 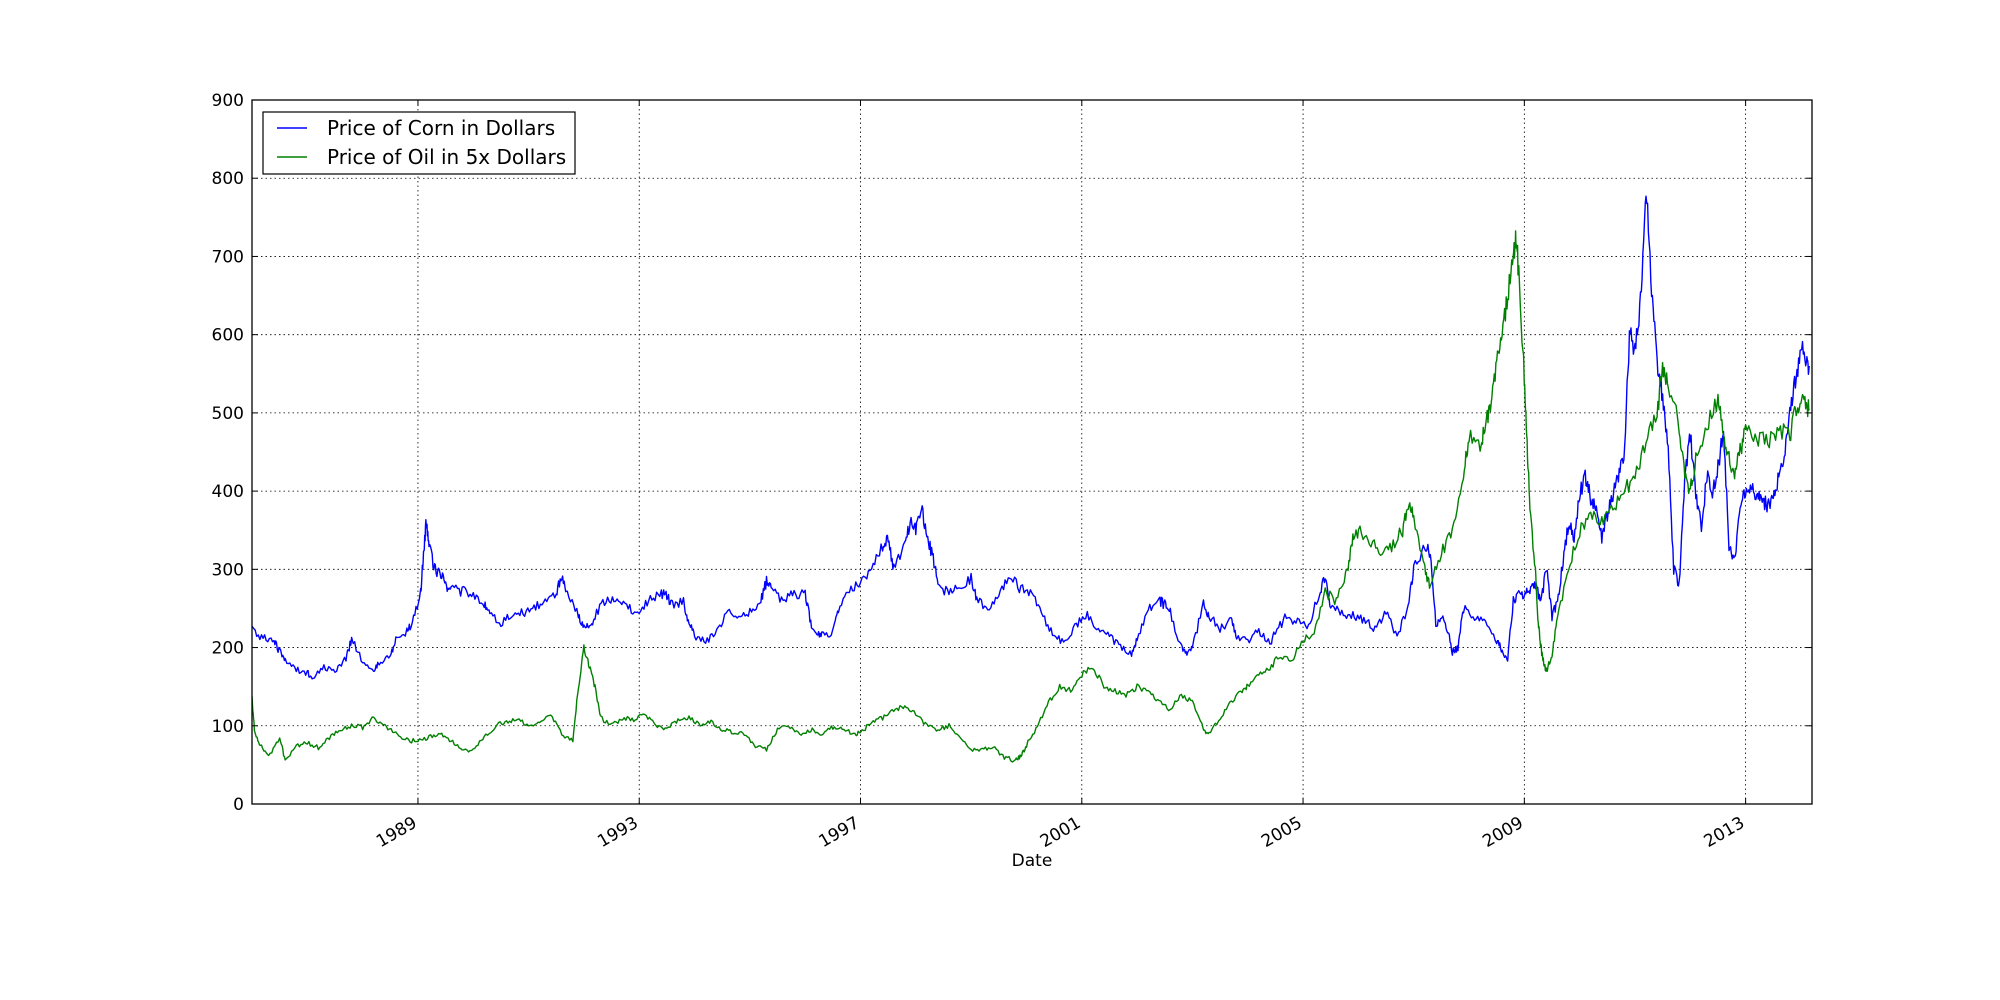 What do you see at coordinates (228, 649) in the screenshot?
I see `y-tick-label: 200` at bounding box center [228, 649].